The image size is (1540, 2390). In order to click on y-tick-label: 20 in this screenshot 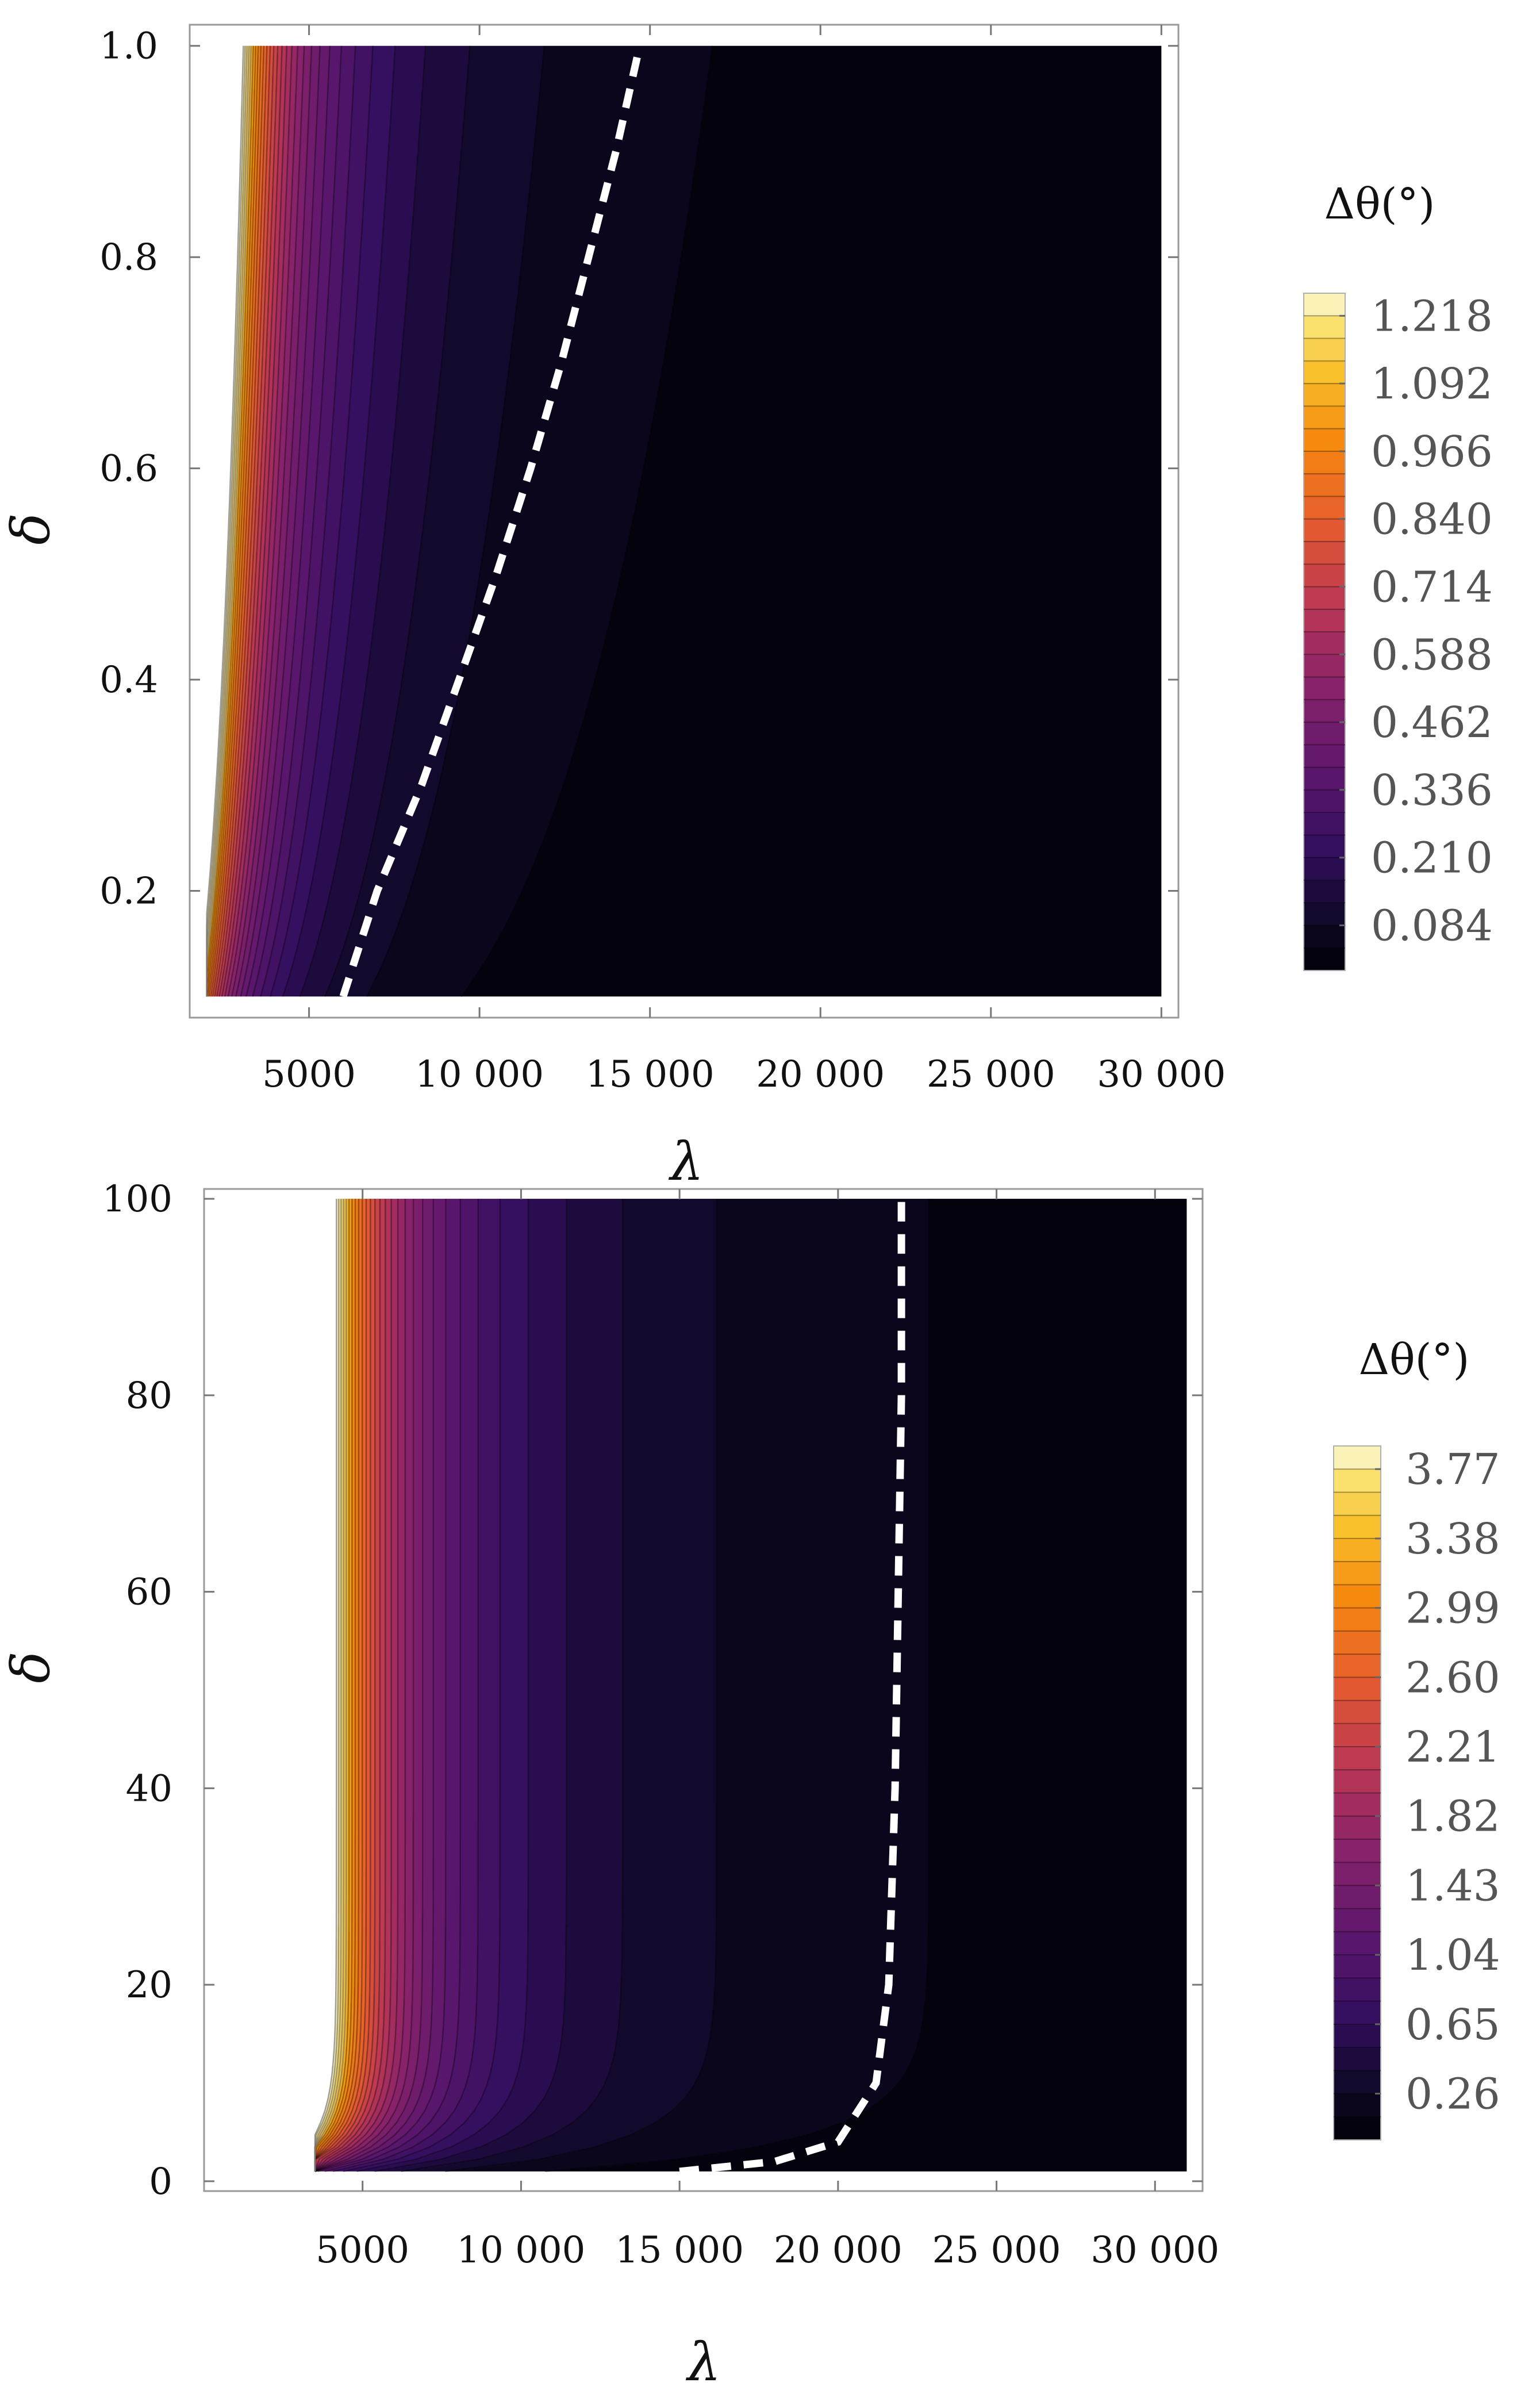, I will do `click(149, 1985)`.